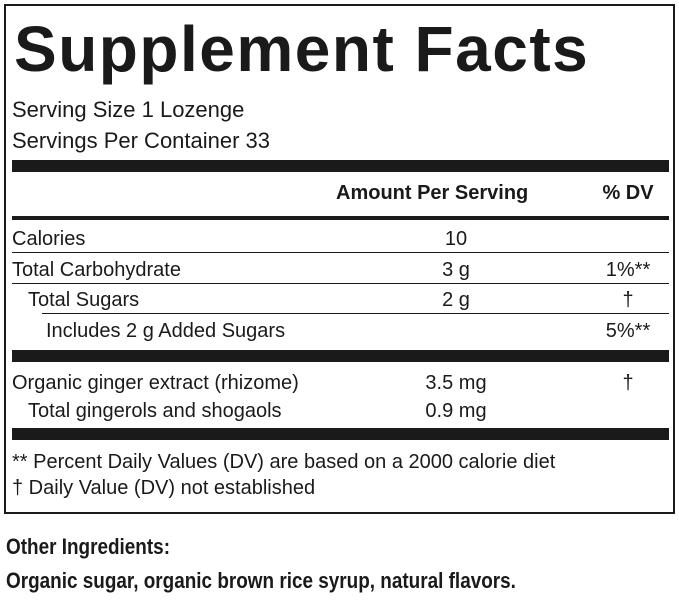 The height and width of the screenshot is (602, 679). Describe the element at coordinates (456, 383) in the screenshot. I see `row-amount: 3.5 mg` at that location.